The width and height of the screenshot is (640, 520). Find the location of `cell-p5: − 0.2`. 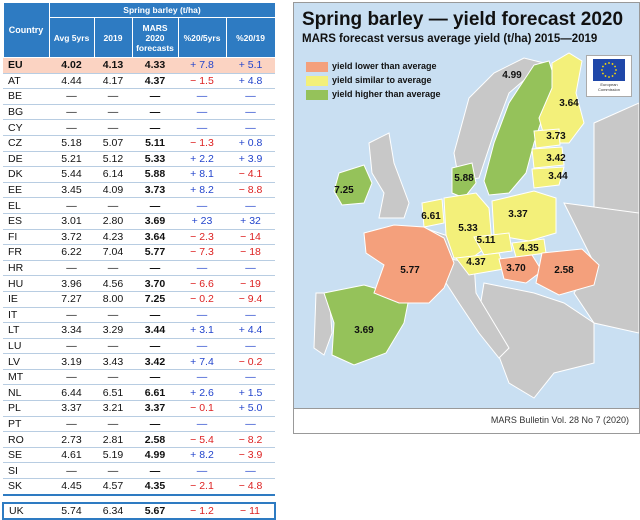

cell-p5: − 0.2 is located at coordinates (202, 299).